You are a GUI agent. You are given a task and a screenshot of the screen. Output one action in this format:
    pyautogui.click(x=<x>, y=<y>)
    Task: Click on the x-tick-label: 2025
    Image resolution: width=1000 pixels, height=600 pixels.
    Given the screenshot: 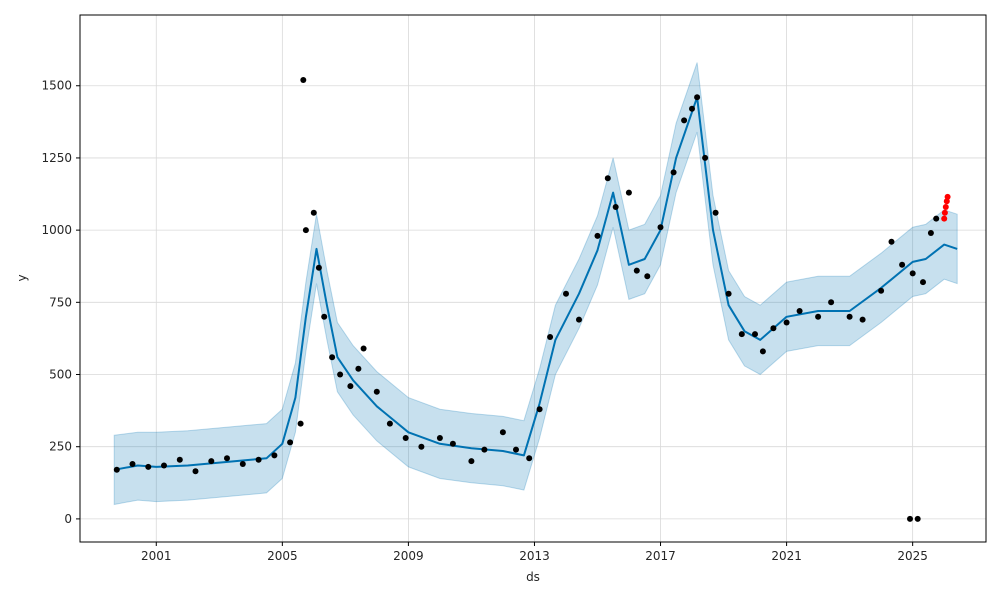 What is the action you would take?
    pyautogui.click(x=912, y=556)
    